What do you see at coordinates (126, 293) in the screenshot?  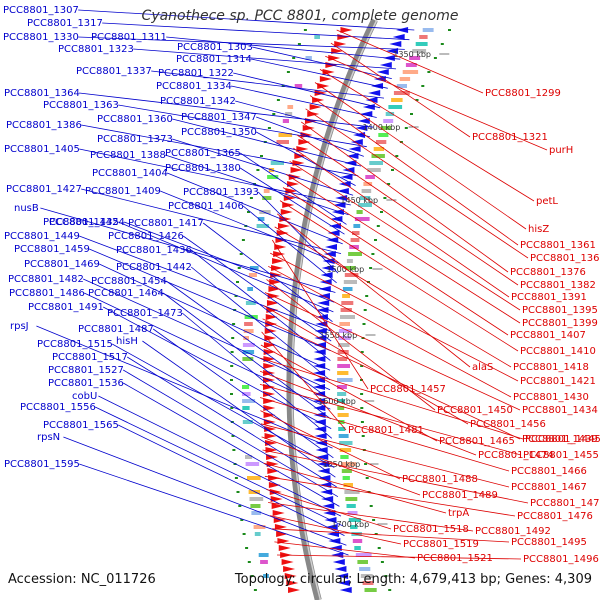 I see `gene-label-left: PCC8801_1464` at bounding box center [126, 293].